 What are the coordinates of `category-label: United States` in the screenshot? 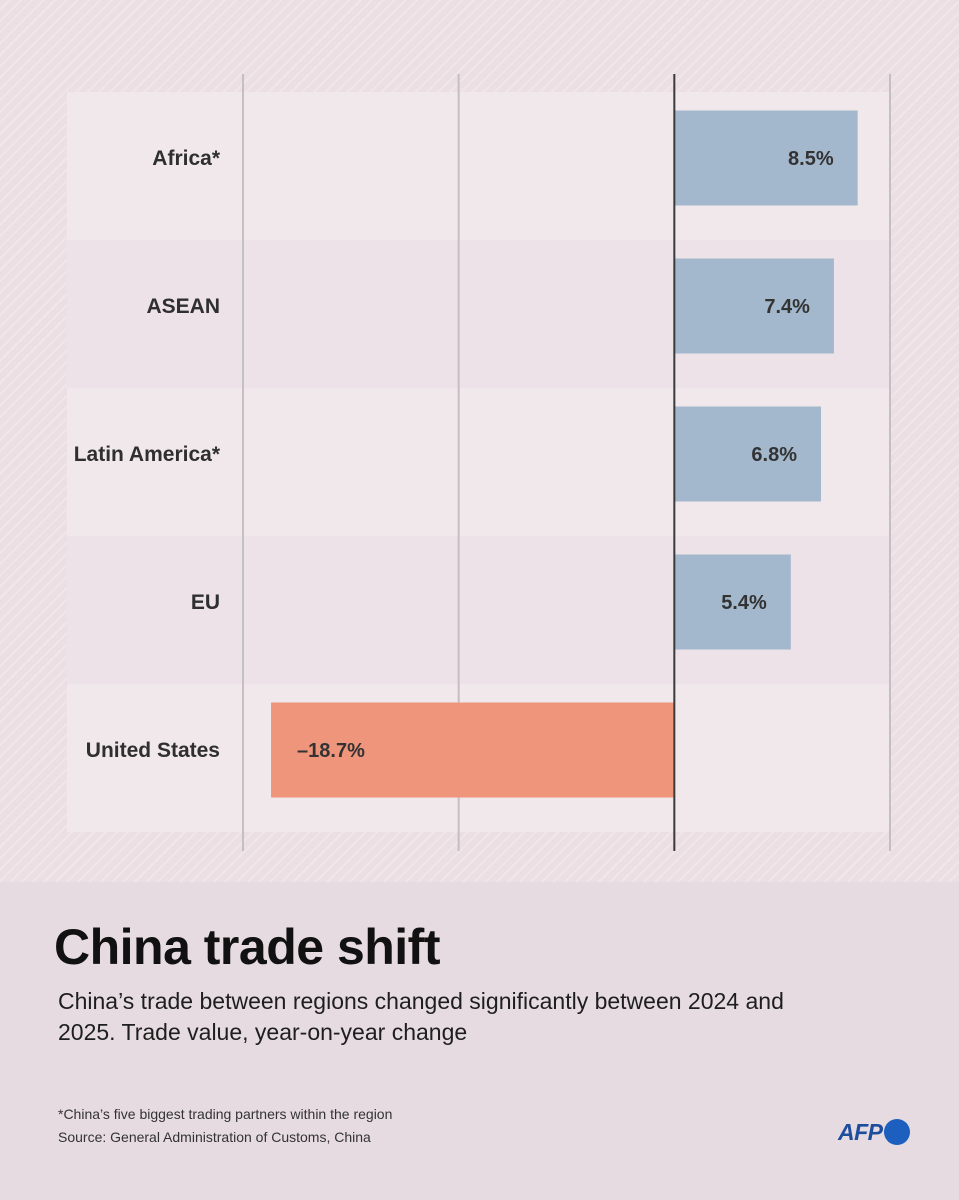 It's located at (153, 750).